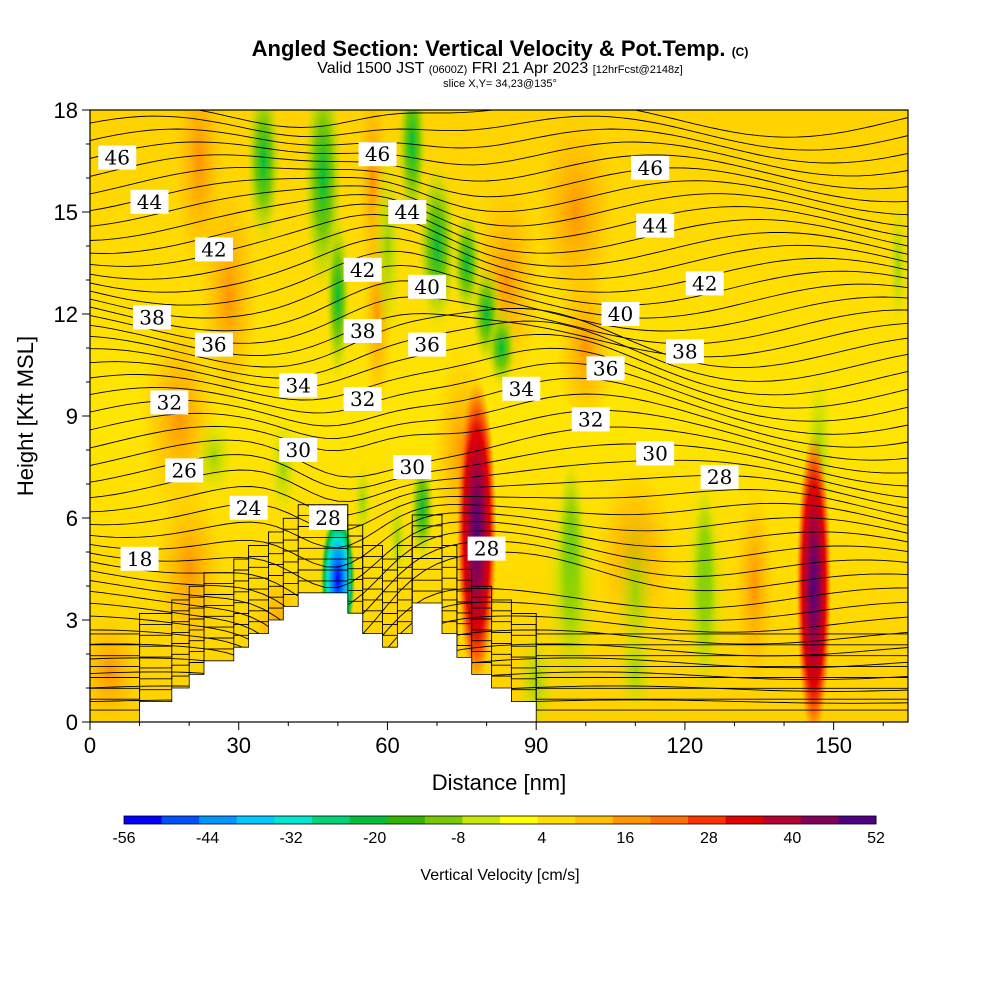 The height and width of the screenshot is (1000, 1000). I want to click on theta-label: 42, so click(362, 269).